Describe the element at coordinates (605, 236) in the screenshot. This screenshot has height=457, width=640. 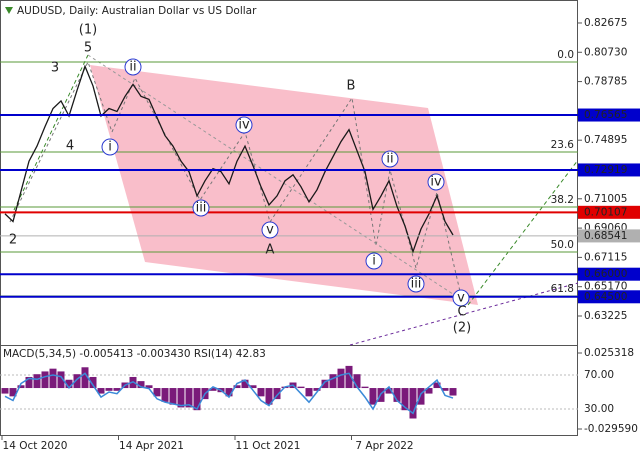
I see `level-label: 0.68541` at that location.